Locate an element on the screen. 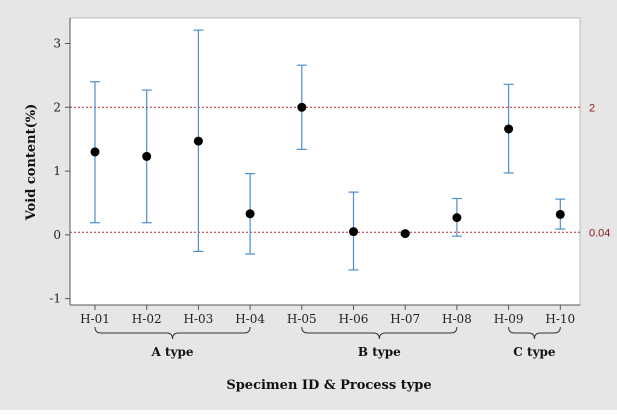  x-tick-label: H-04 is located at coordinates (250, 319).